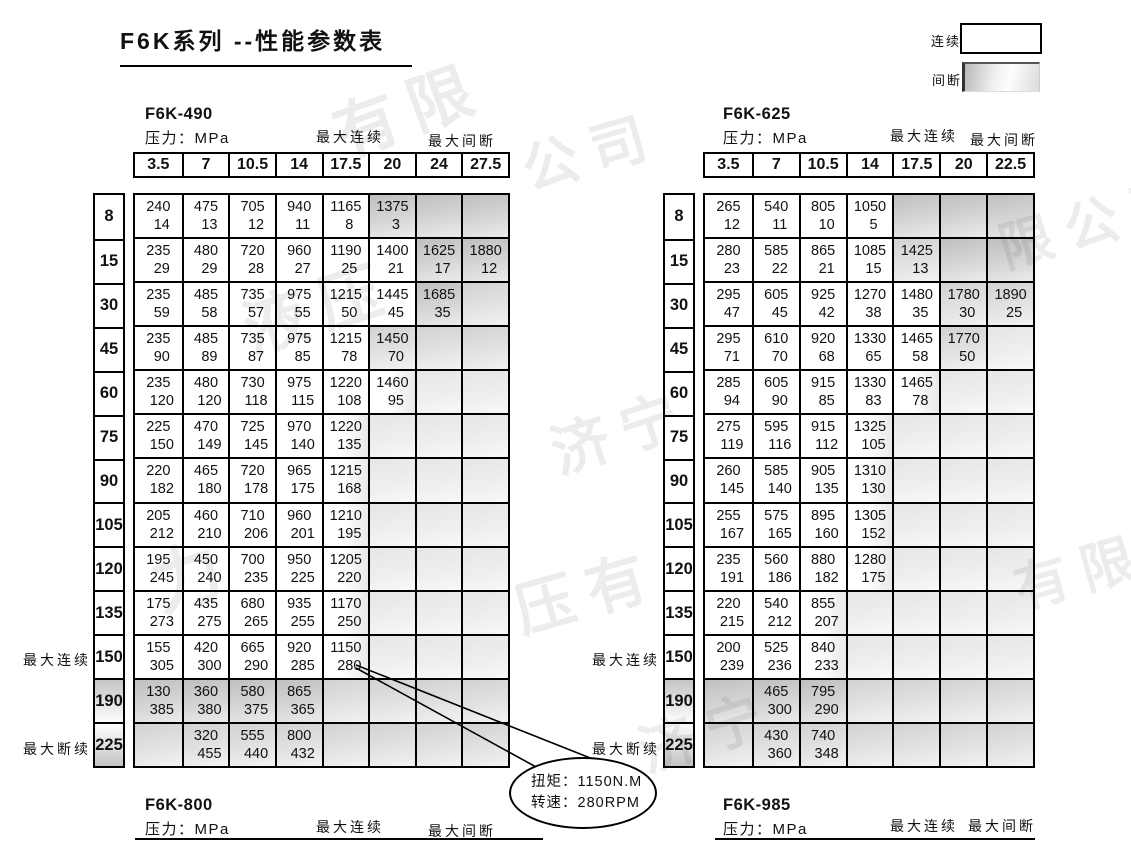 This screenshot has height=842, width=1131. Describe the element at coordinates (350, 827) in the screenshot. I see `footer1-max-continuous-label: 最大连续` at that location.